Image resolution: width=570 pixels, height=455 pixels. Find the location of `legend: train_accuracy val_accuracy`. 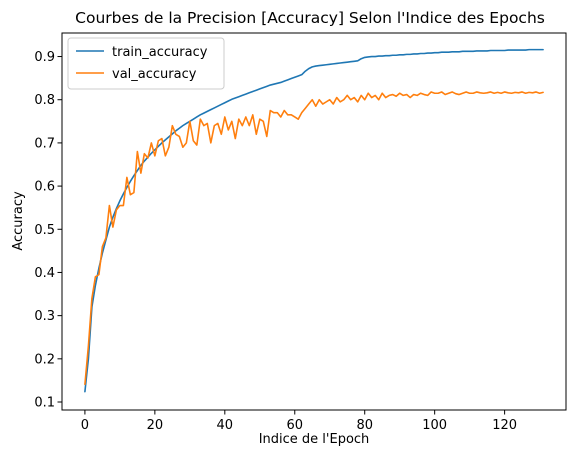

legend: train_accuracy val_accuracy is located at coordinates (146, 63).